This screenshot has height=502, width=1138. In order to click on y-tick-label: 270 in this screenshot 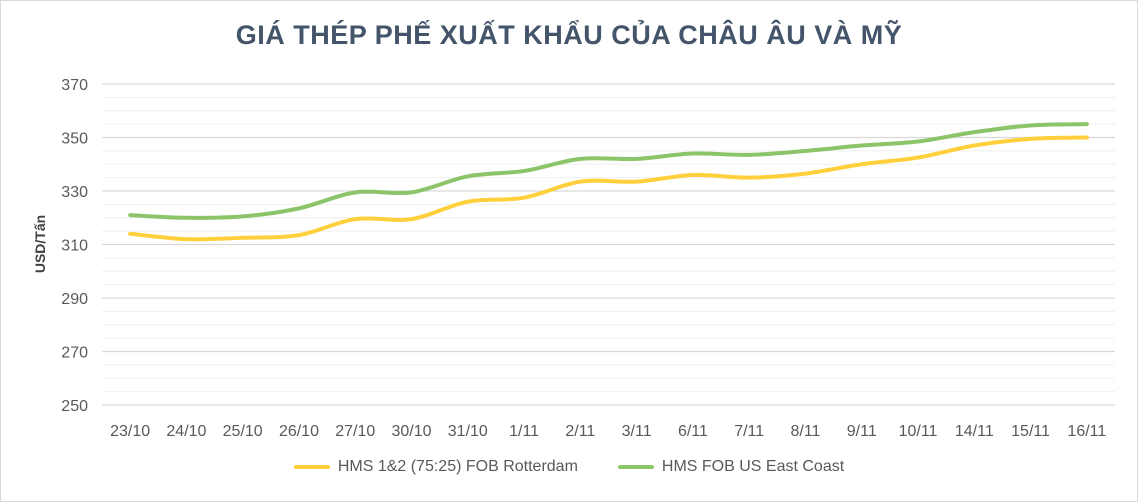, I will do `click(74, 353)`.